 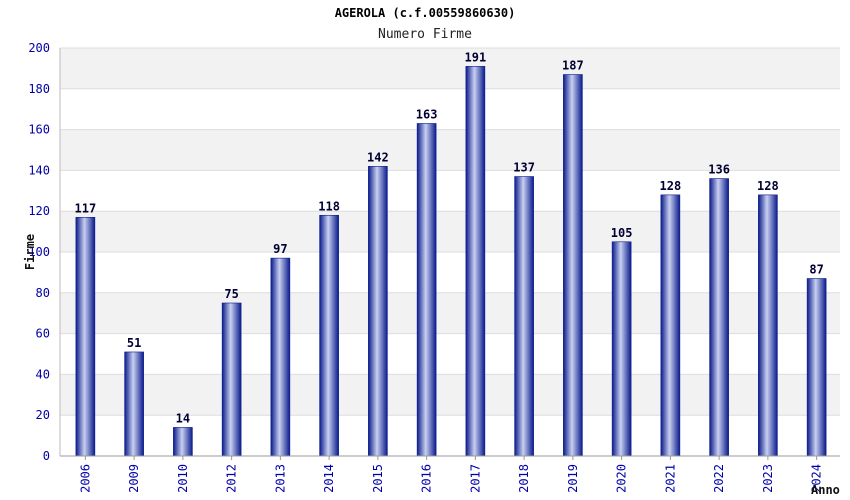 What do you see at coordinates (231, 379) in the screenshot?
I see `bar-2012` at bounding box center [231, 379].